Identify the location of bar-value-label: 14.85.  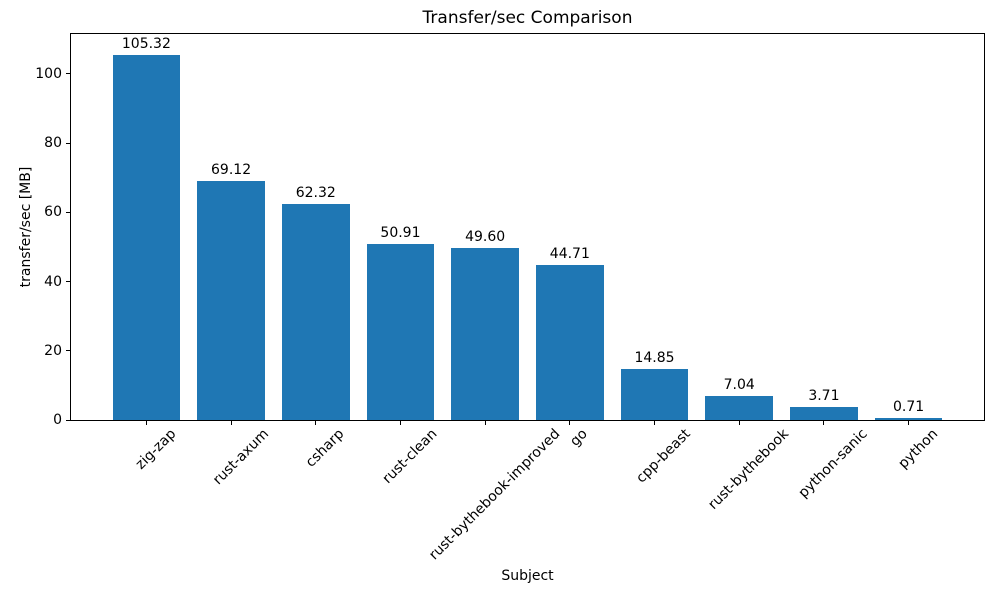
(654, 357).